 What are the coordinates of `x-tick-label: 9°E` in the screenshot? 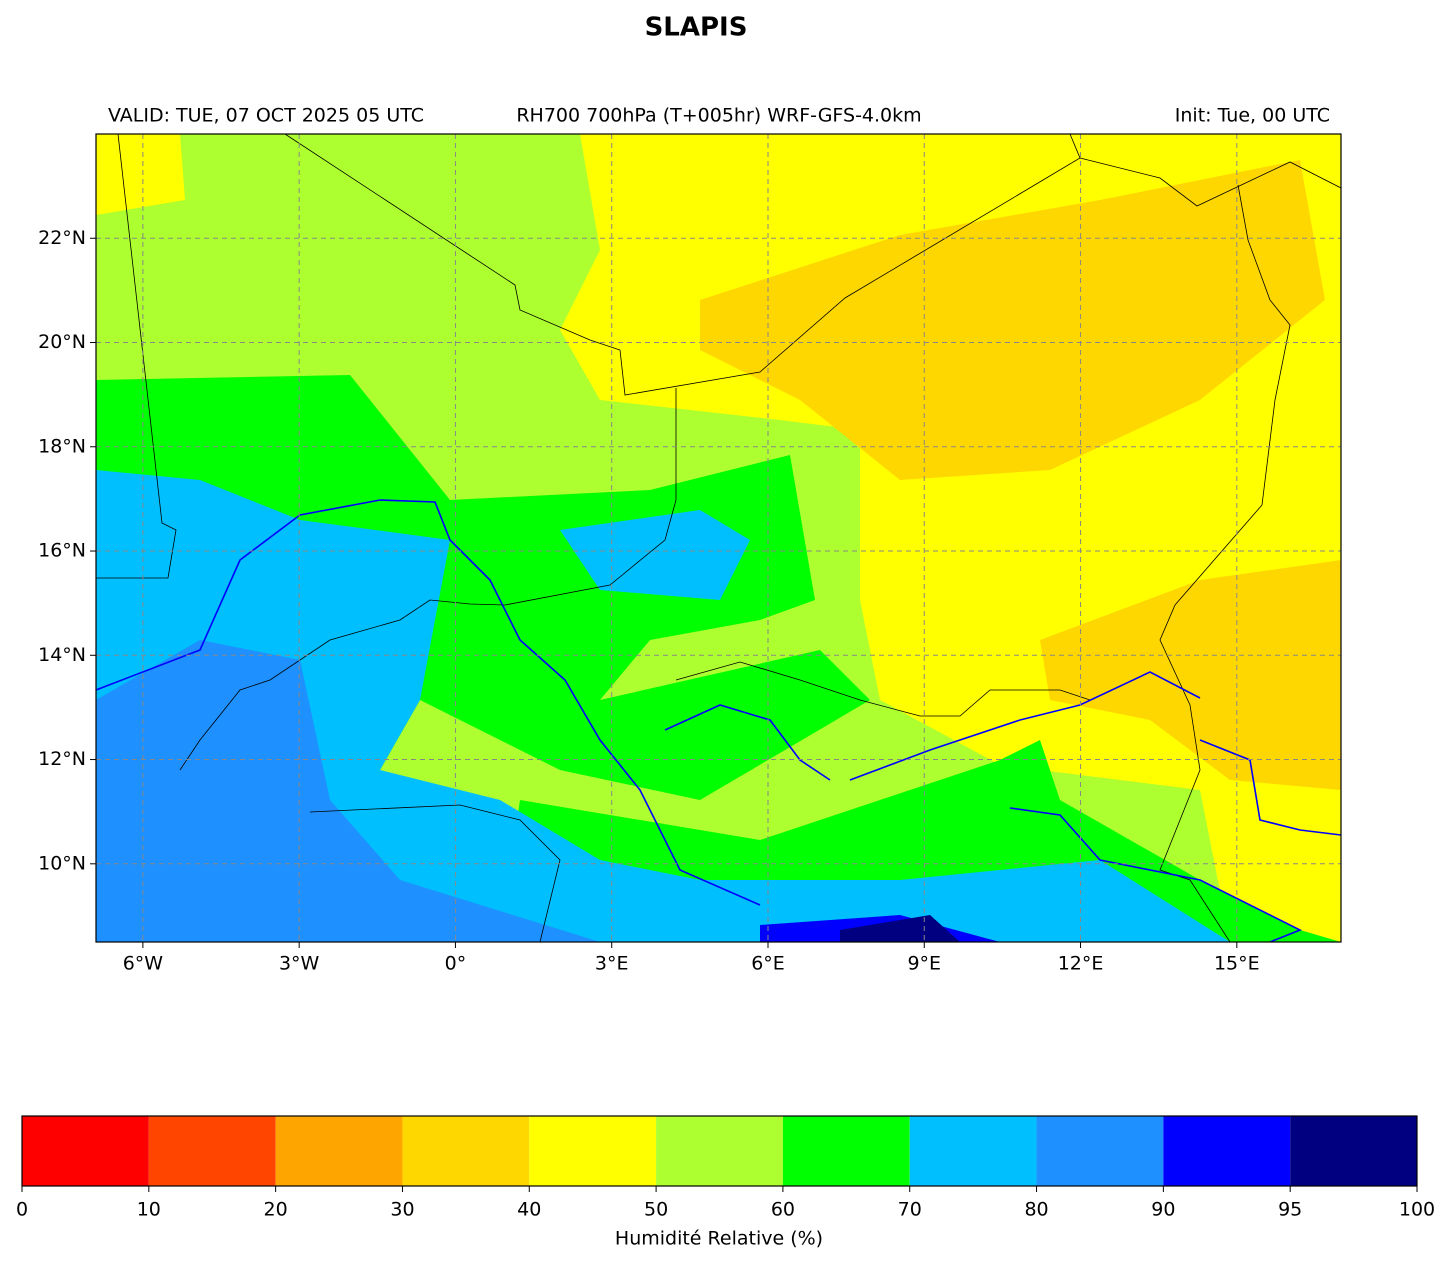 It's located at (924, 964).